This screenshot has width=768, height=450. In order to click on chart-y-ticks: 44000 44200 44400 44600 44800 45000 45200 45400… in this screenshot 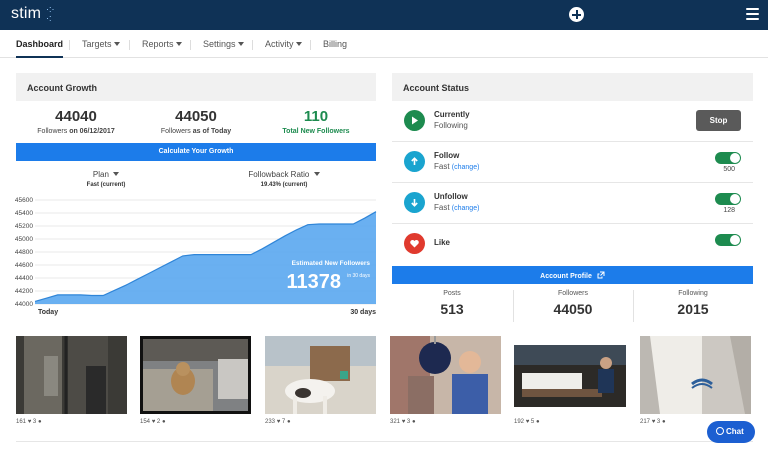, I will do `click(24, 252)`.